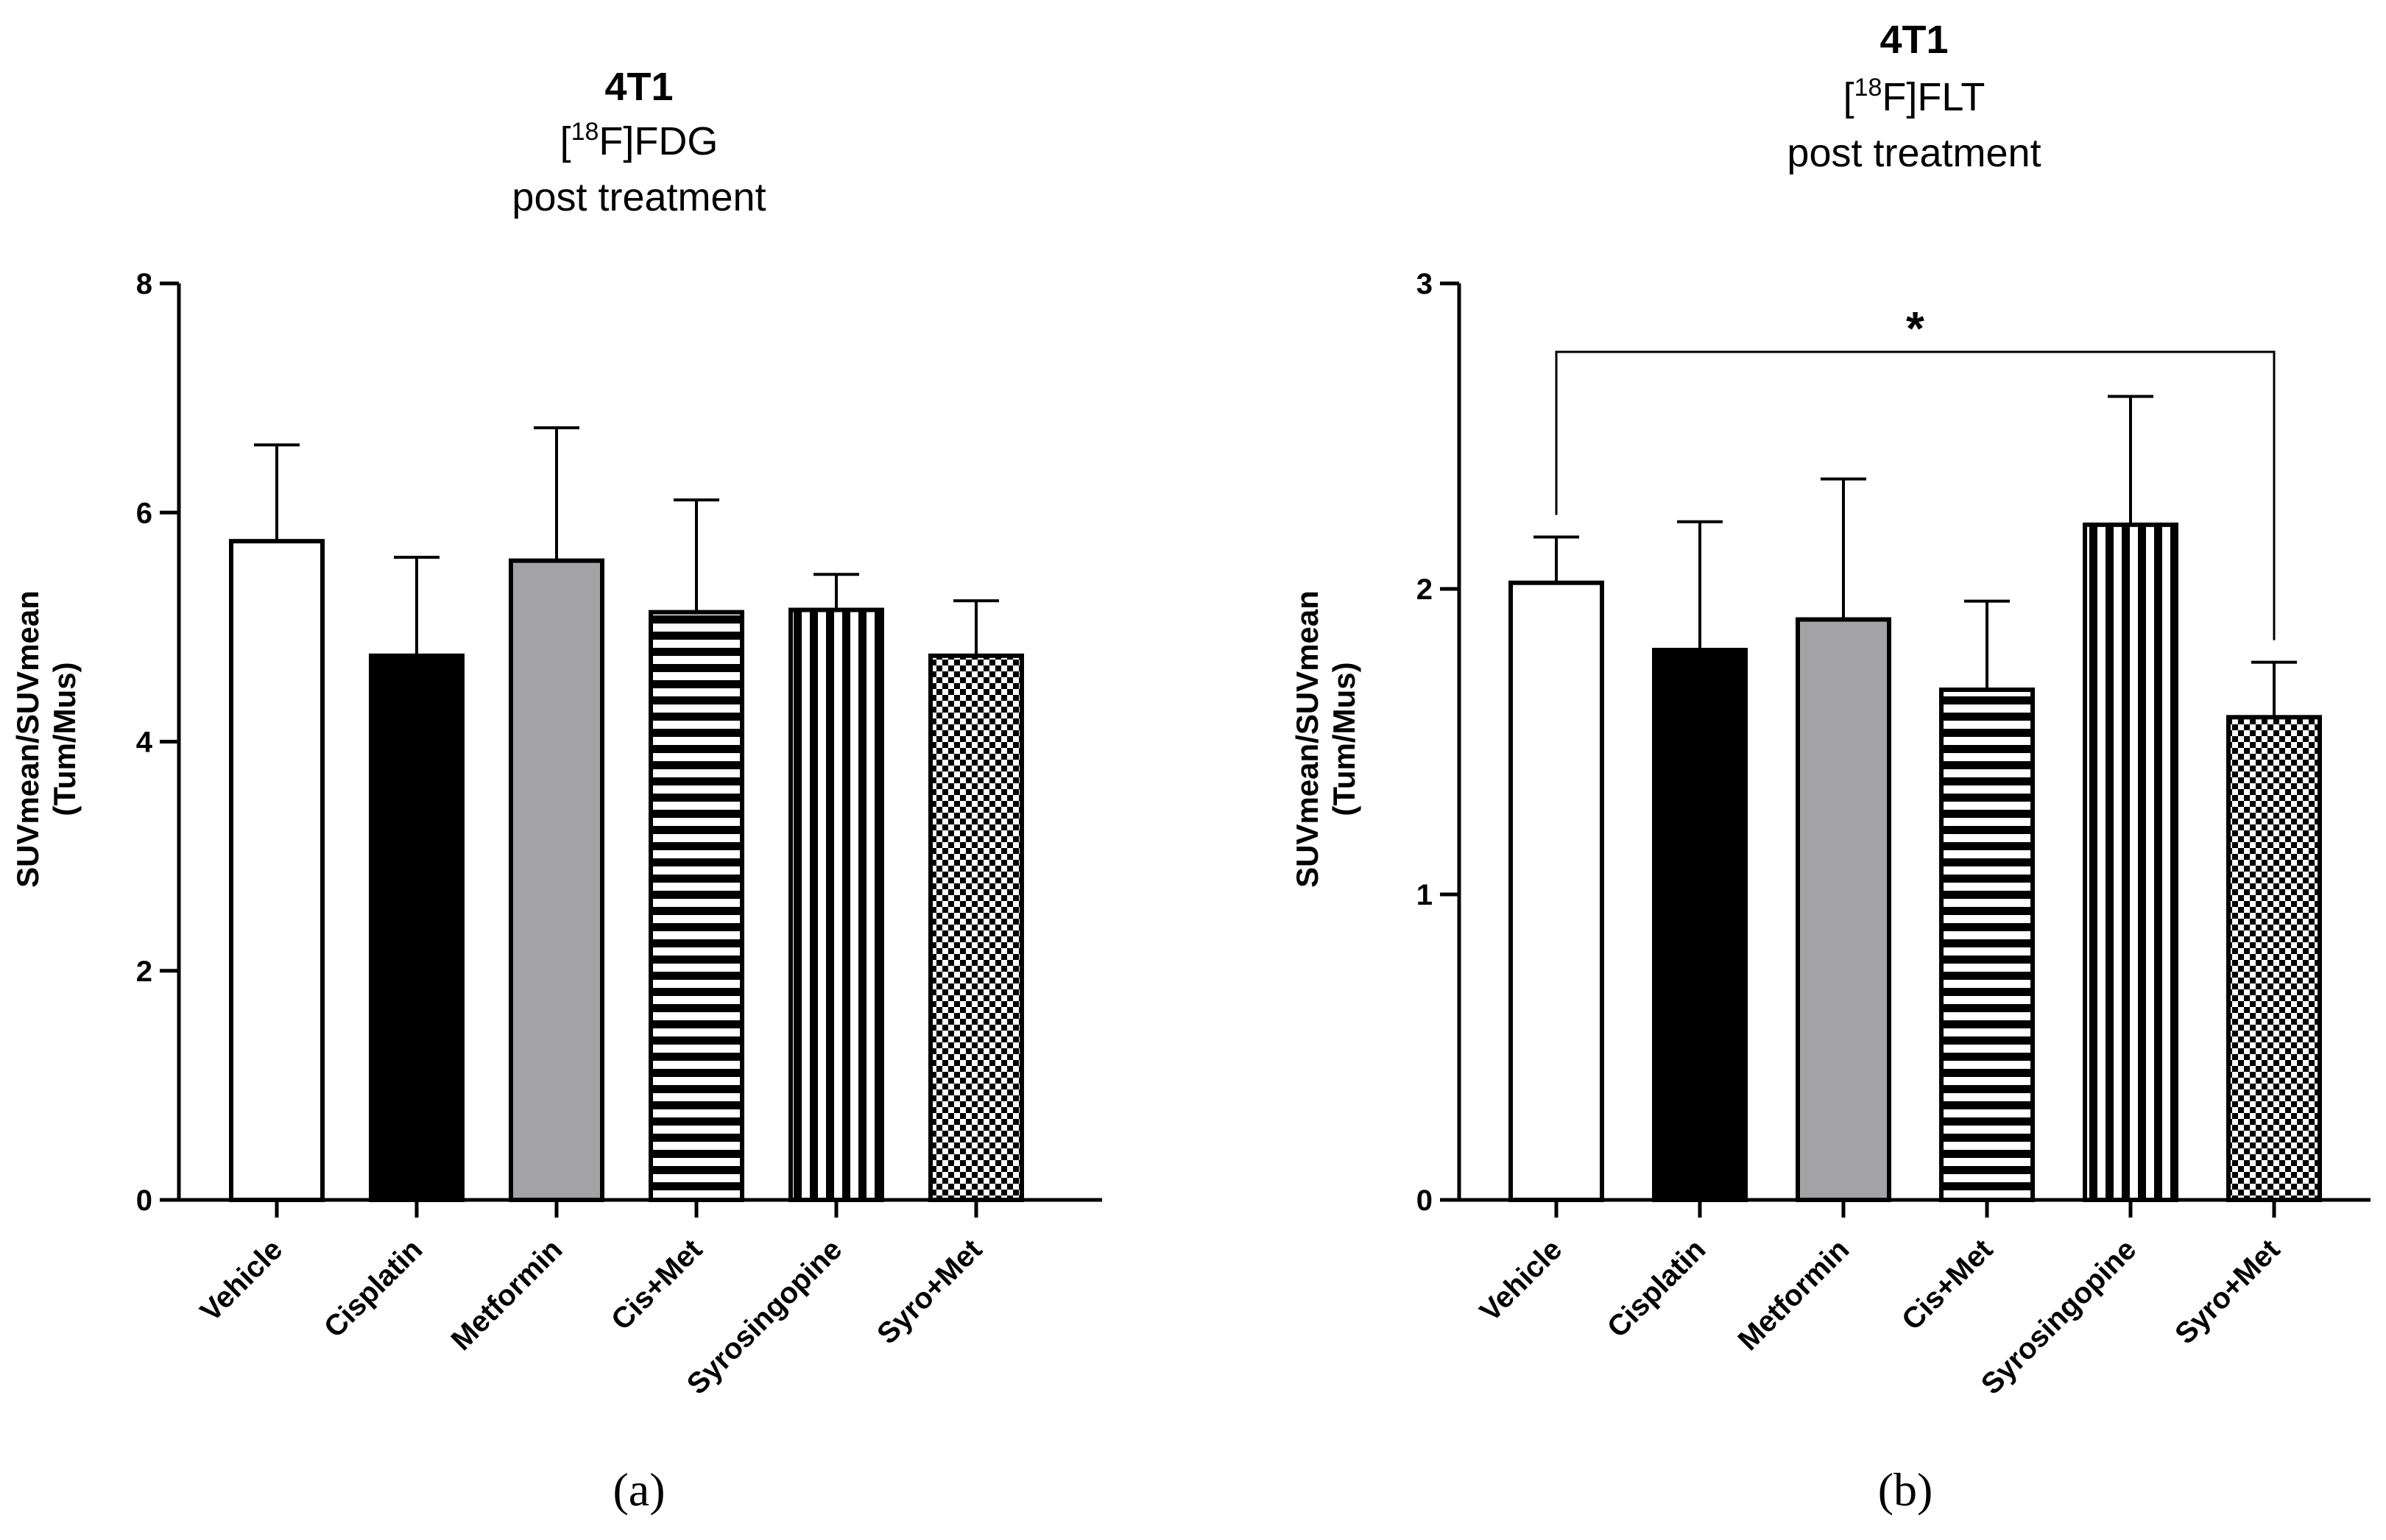 This screenshot has height=1540, width=2386. What do you see at coordinates (2227, 1291) in the screenshot?
I see `panel-b-category-label: Syro+Met` at bounding box center [2227, 1291].